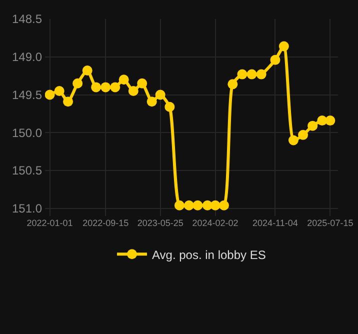 Image resolution: width=358 pixels, height=334 pixels. I want to click on y-tick-label: 150.5, so click(27, 171).